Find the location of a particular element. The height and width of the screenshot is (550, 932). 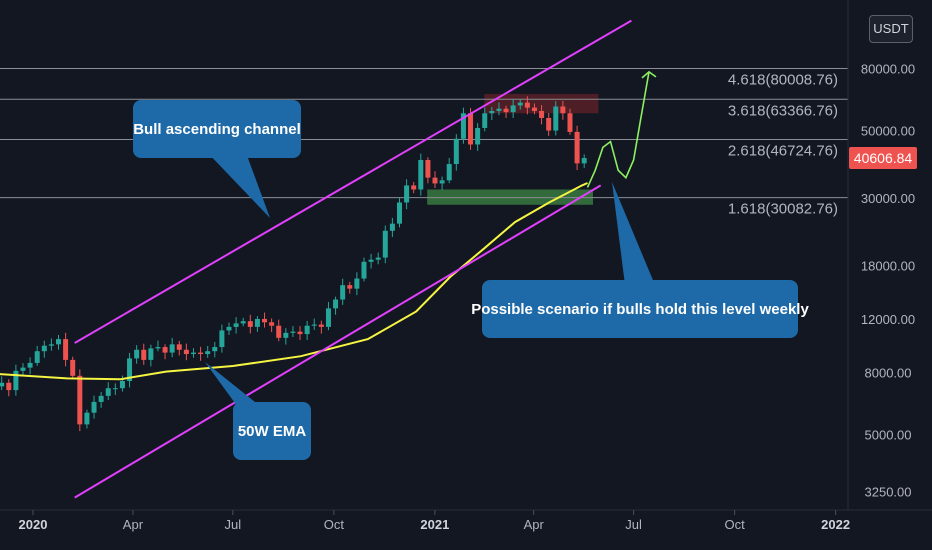

callout-channel: Bull ascending channel is located at coordinates (217, 159).